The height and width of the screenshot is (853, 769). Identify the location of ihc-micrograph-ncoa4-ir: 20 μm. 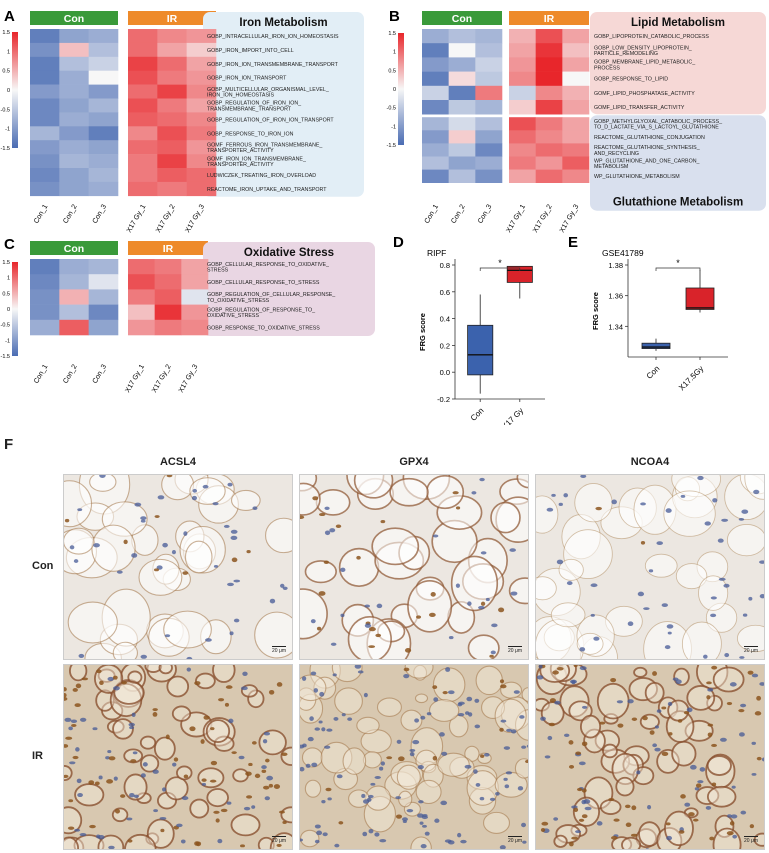
(650, 757).